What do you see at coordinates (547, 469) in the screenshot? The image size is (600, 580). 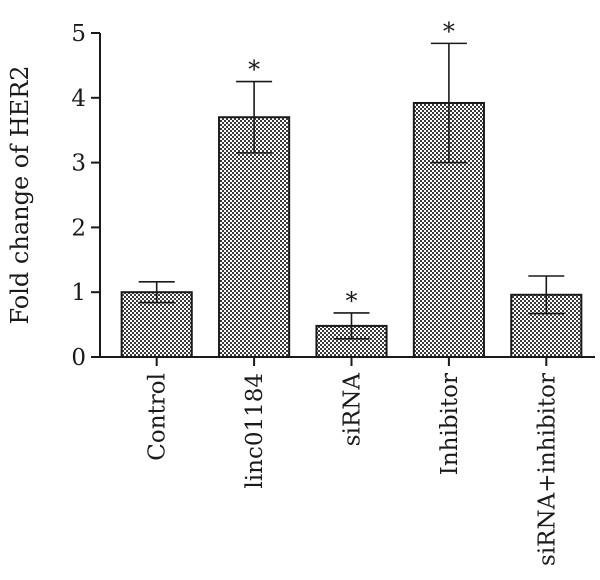 I see `x-tick-label: siRNA+inhibitor` at bounding box center [547, 469].